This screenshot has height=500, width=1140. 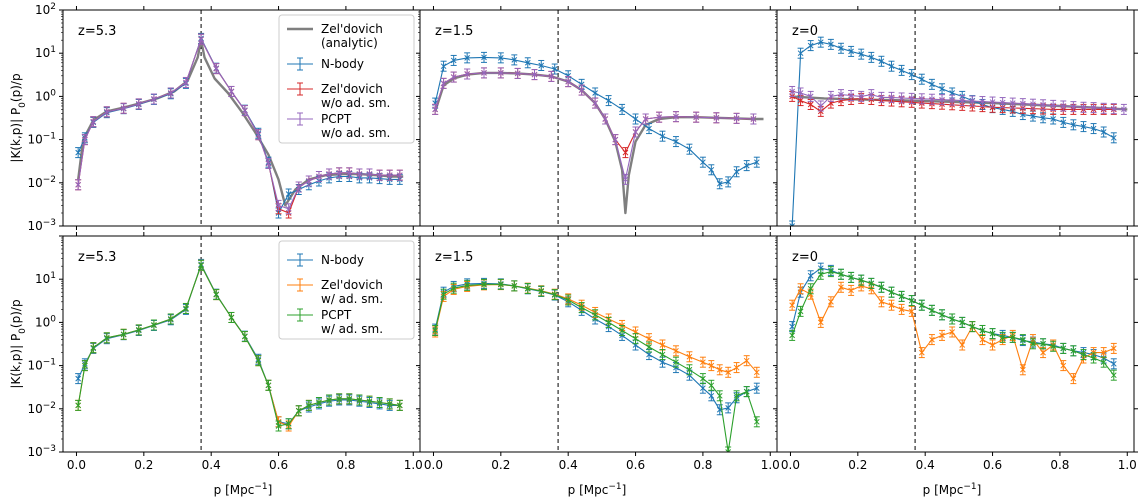 I want to click on legend-label: w/o ad. sm., so click(x=355, y=133).